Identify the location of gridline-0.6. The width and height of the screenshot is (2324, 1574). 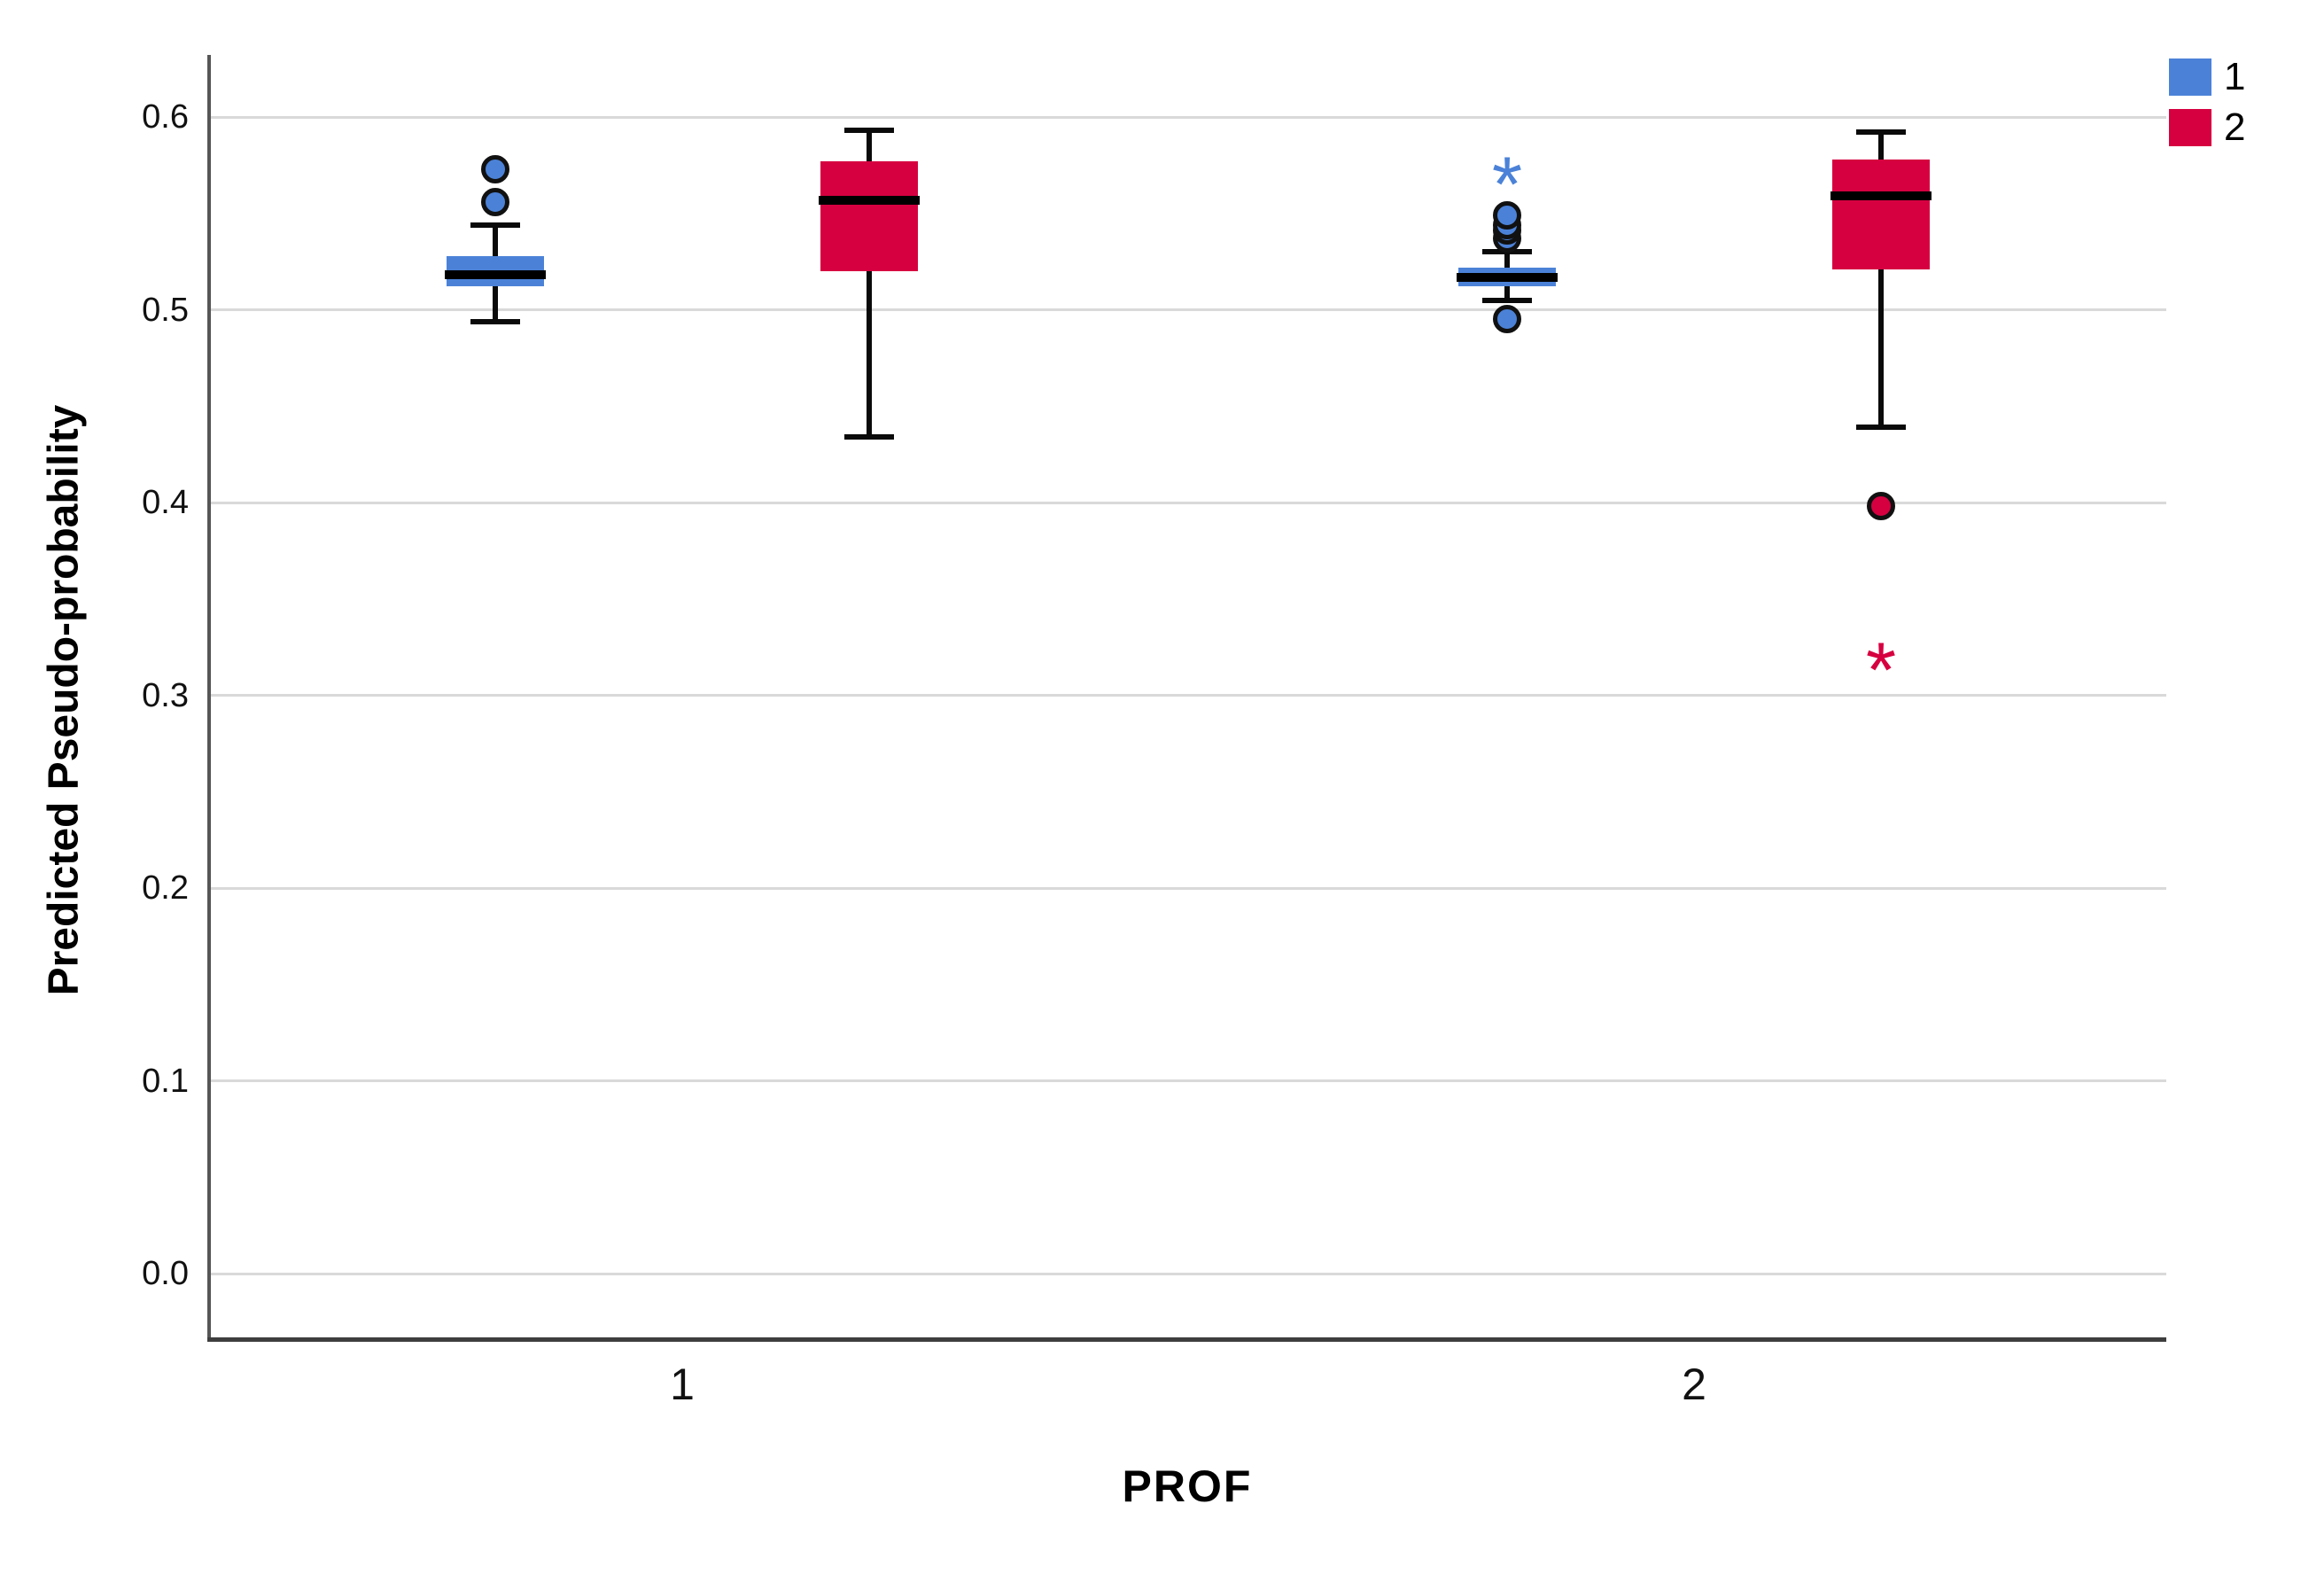
(1187, 117).